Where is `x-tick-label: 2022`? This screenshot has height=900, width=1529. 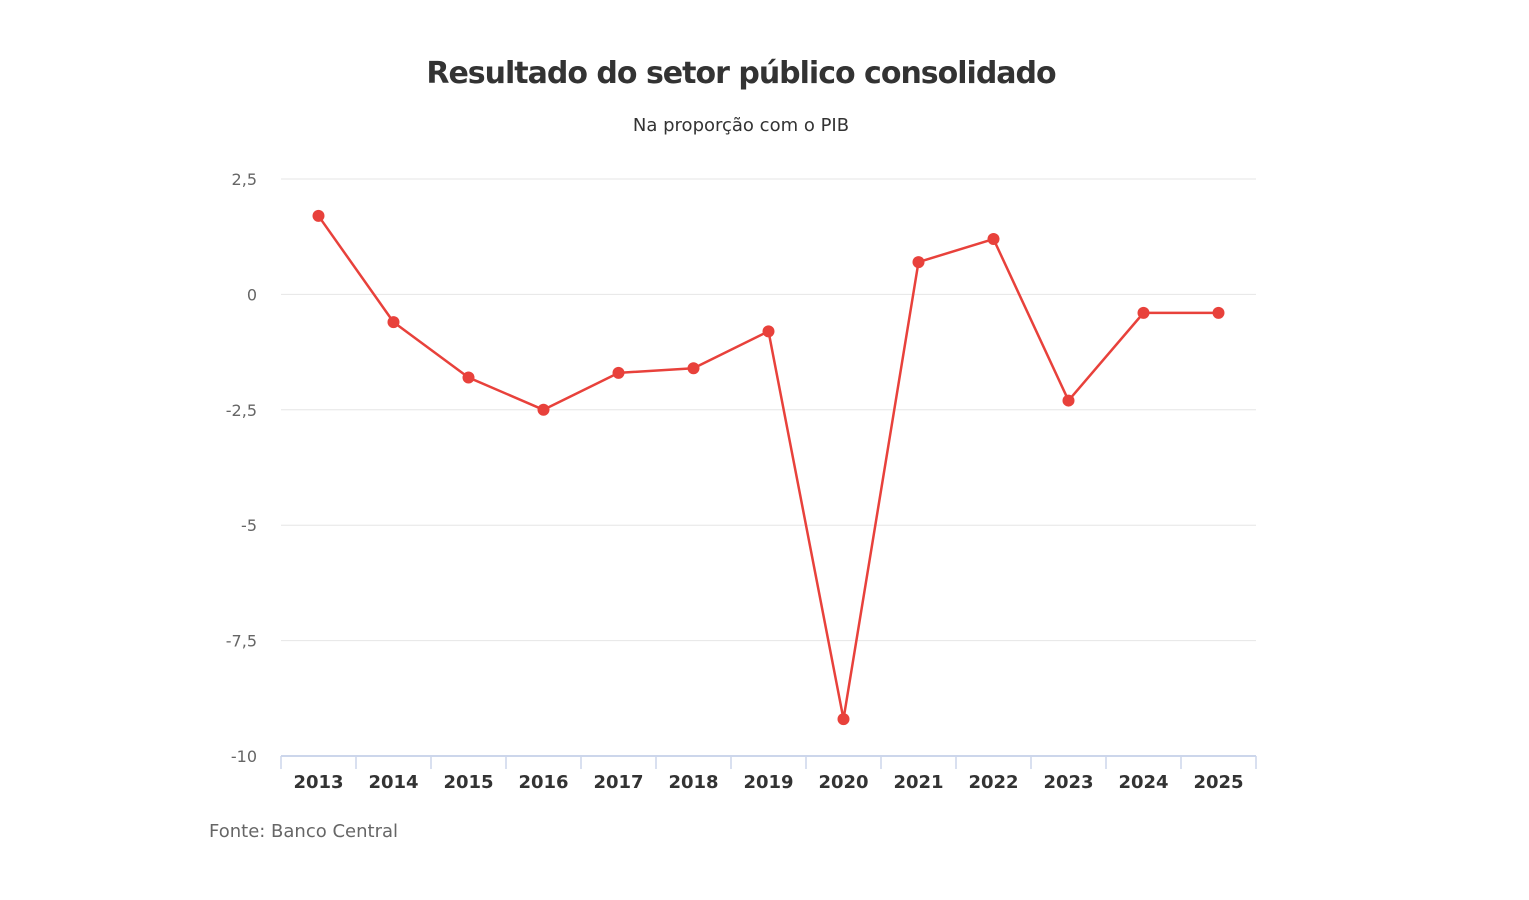 x-tick-label: 2022 is located at coordinates (993, 782).